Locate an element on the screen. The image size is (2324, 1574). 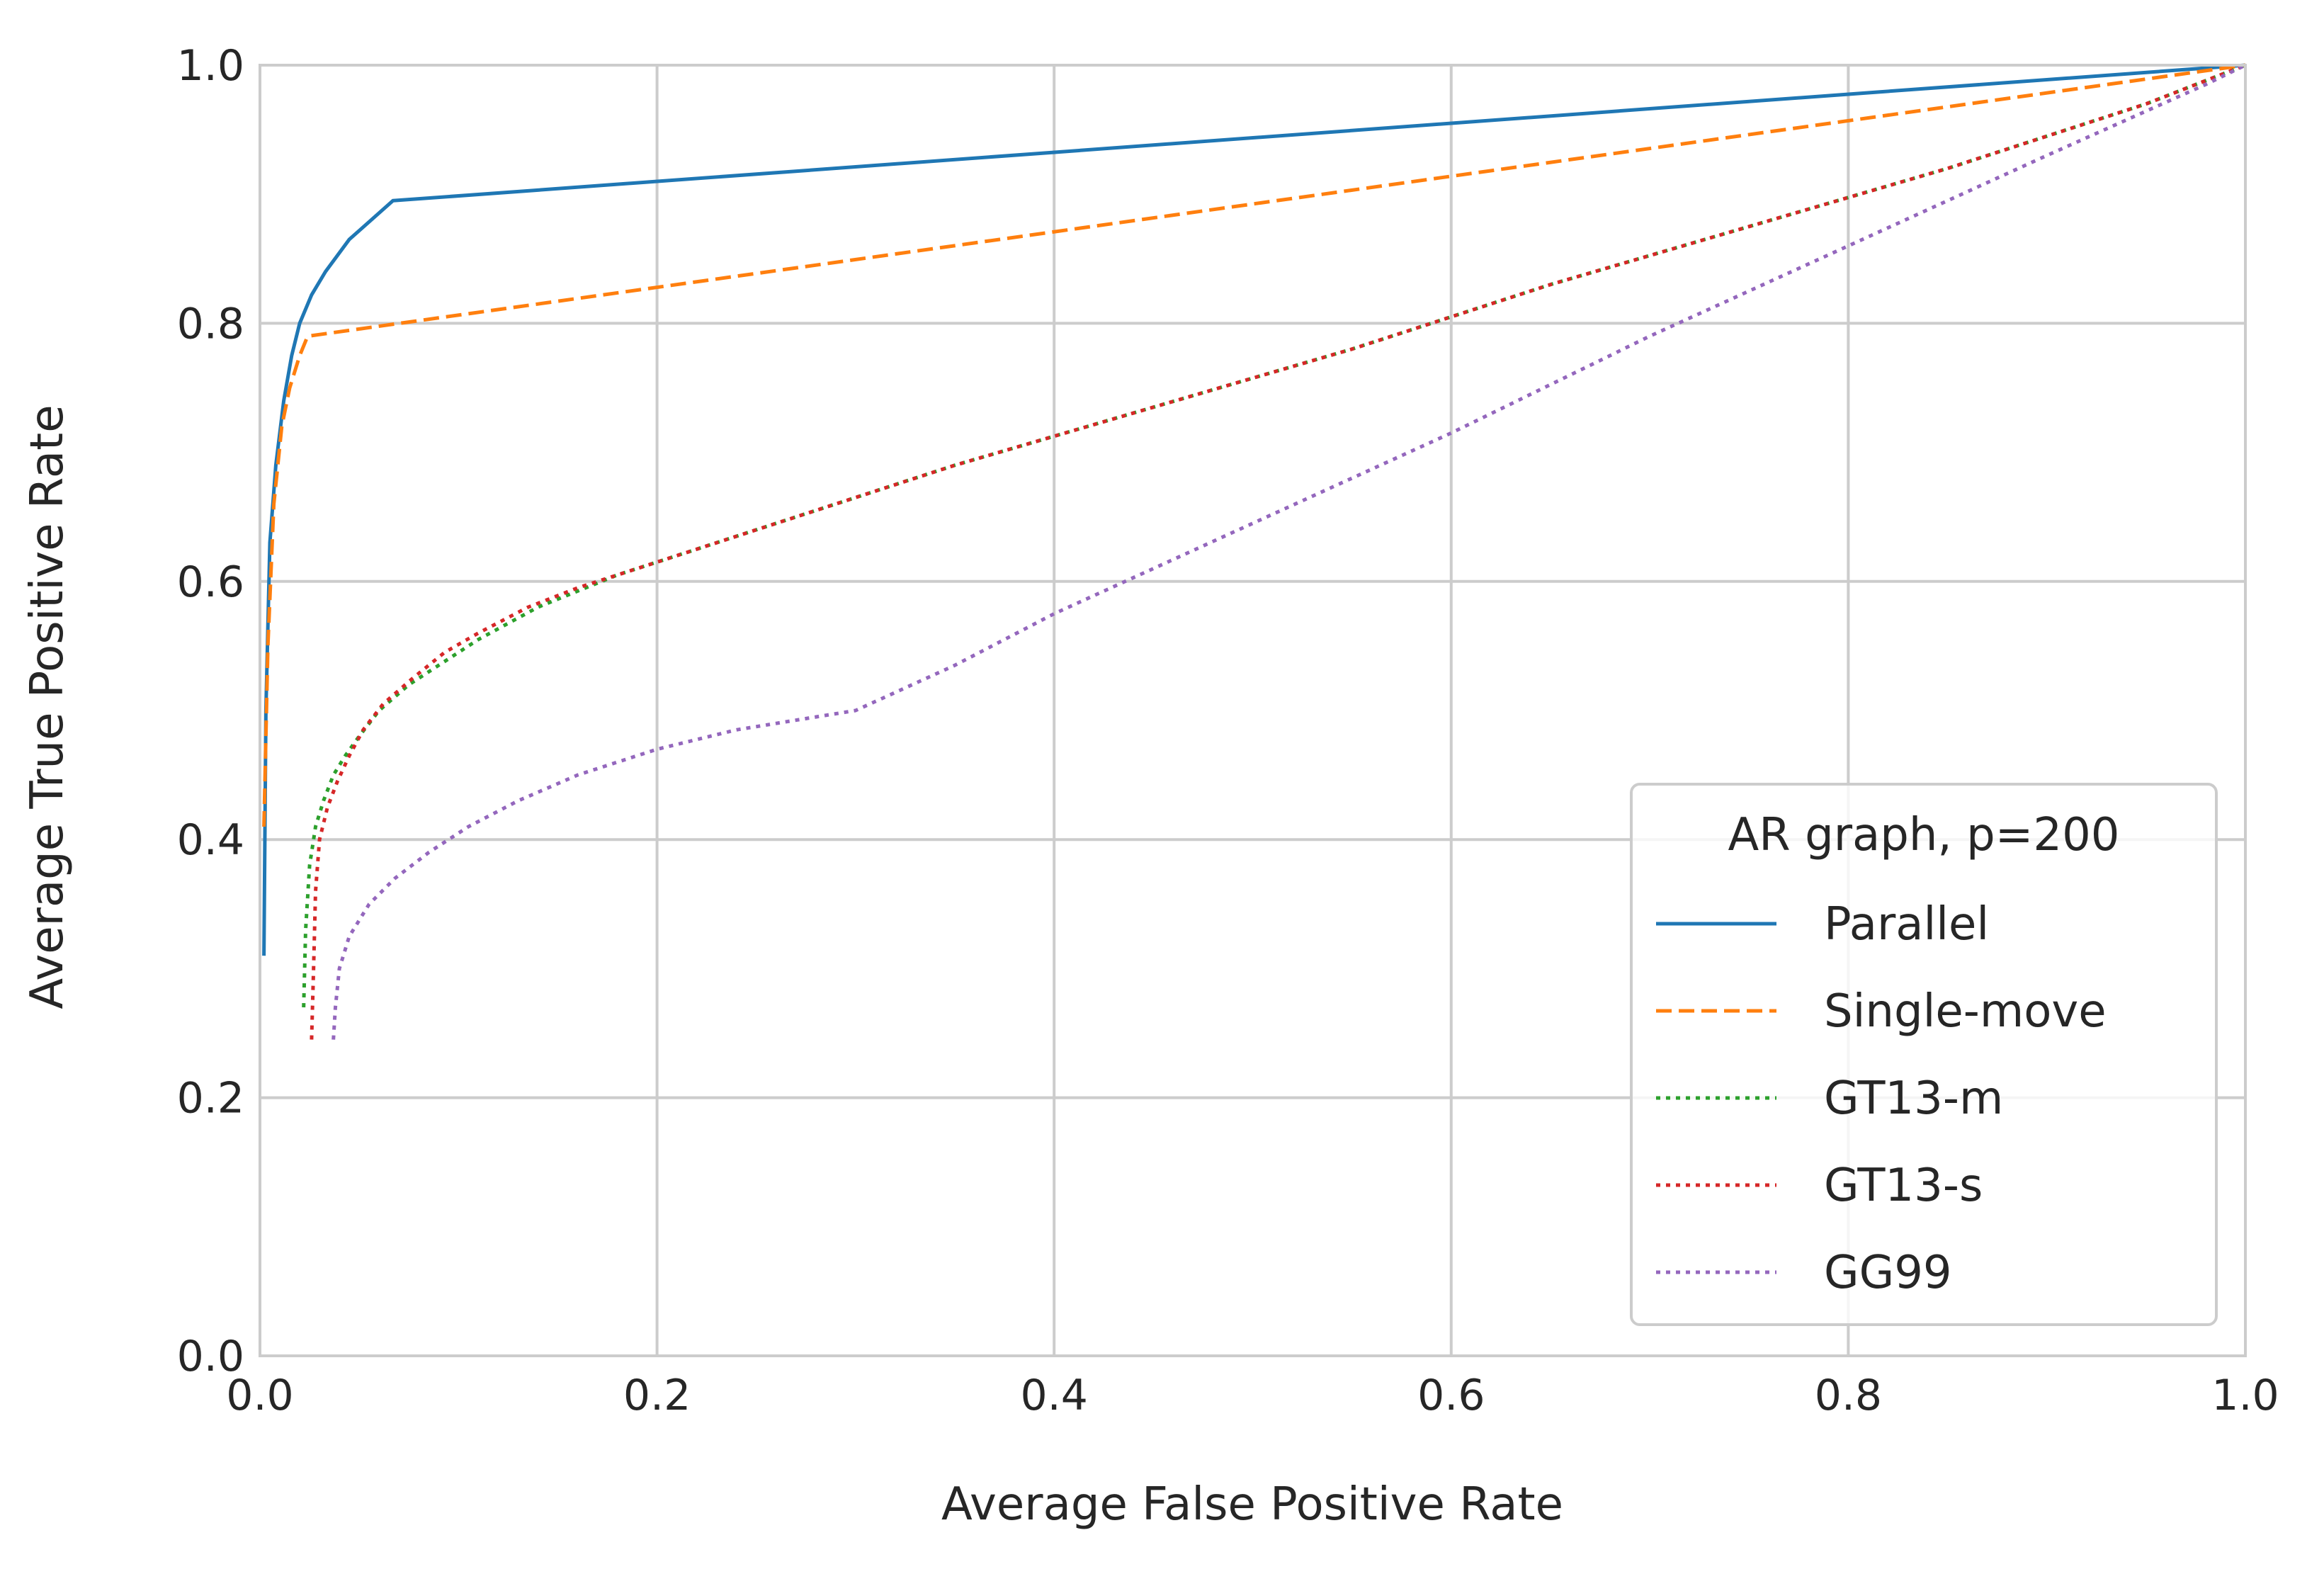
legend-label: Parallel is located at coordinates (1907, 924).